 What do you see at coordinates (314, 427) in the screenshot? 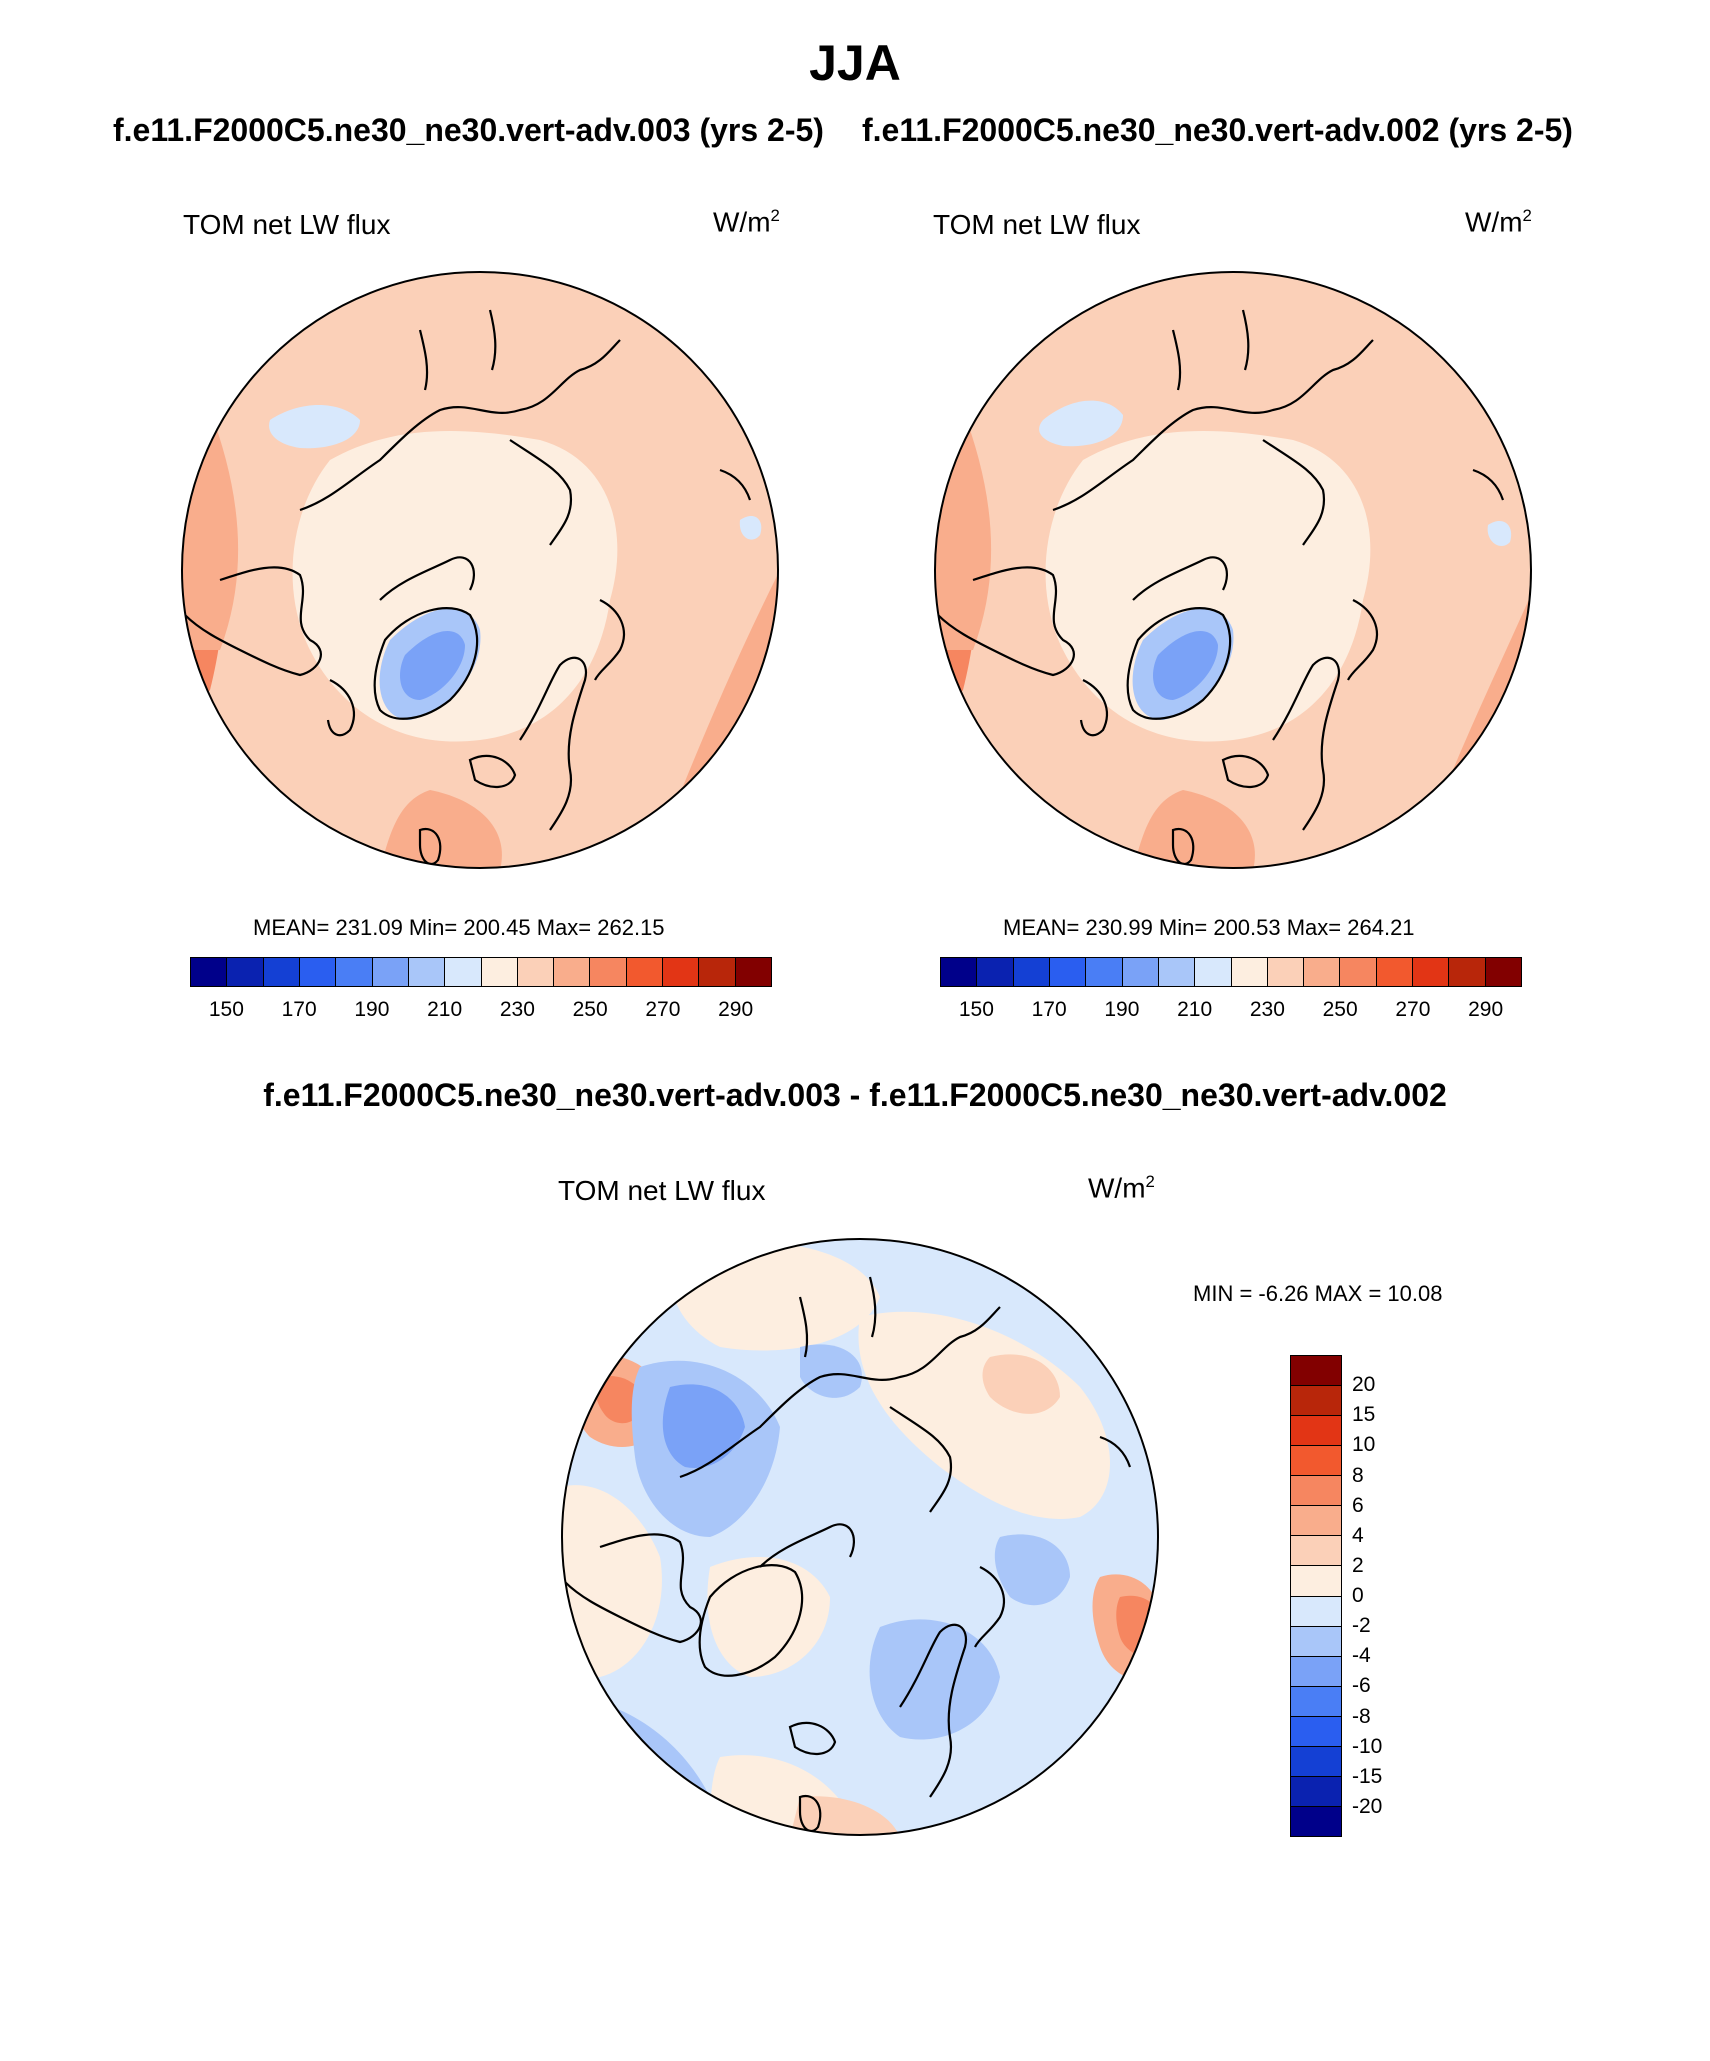
I see `panel1-siberia-cool` at bounding box center [314, 427].